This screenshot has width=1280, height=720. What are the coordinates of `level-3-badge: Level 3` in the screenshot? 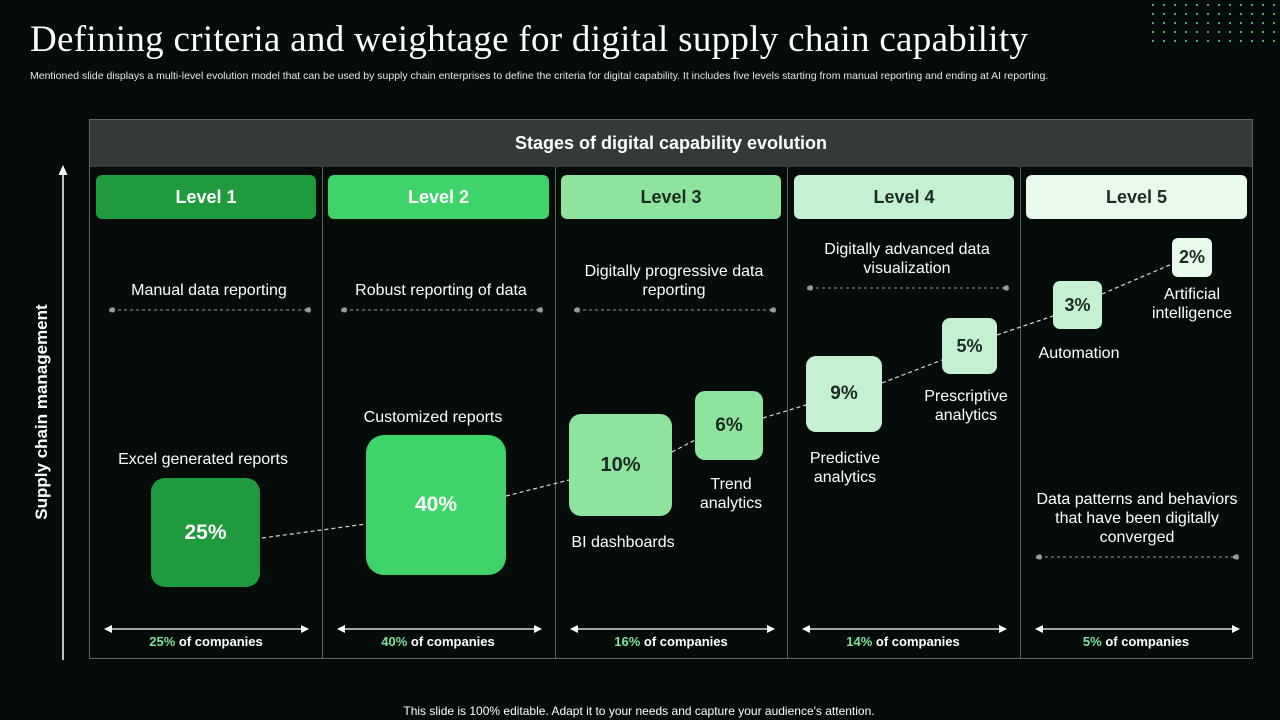 It's located at (671, 197).